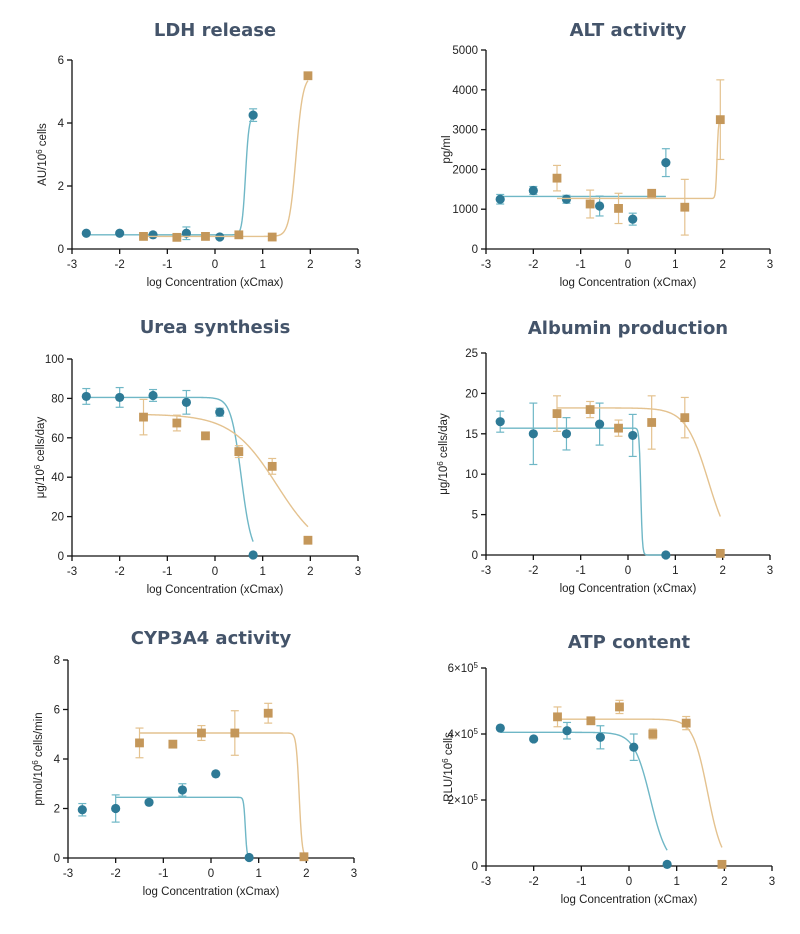  What do you see at coordinates (61, 187) in the screenshot?
I see `y-tick-label: 2` at bounding box center [61, 187].